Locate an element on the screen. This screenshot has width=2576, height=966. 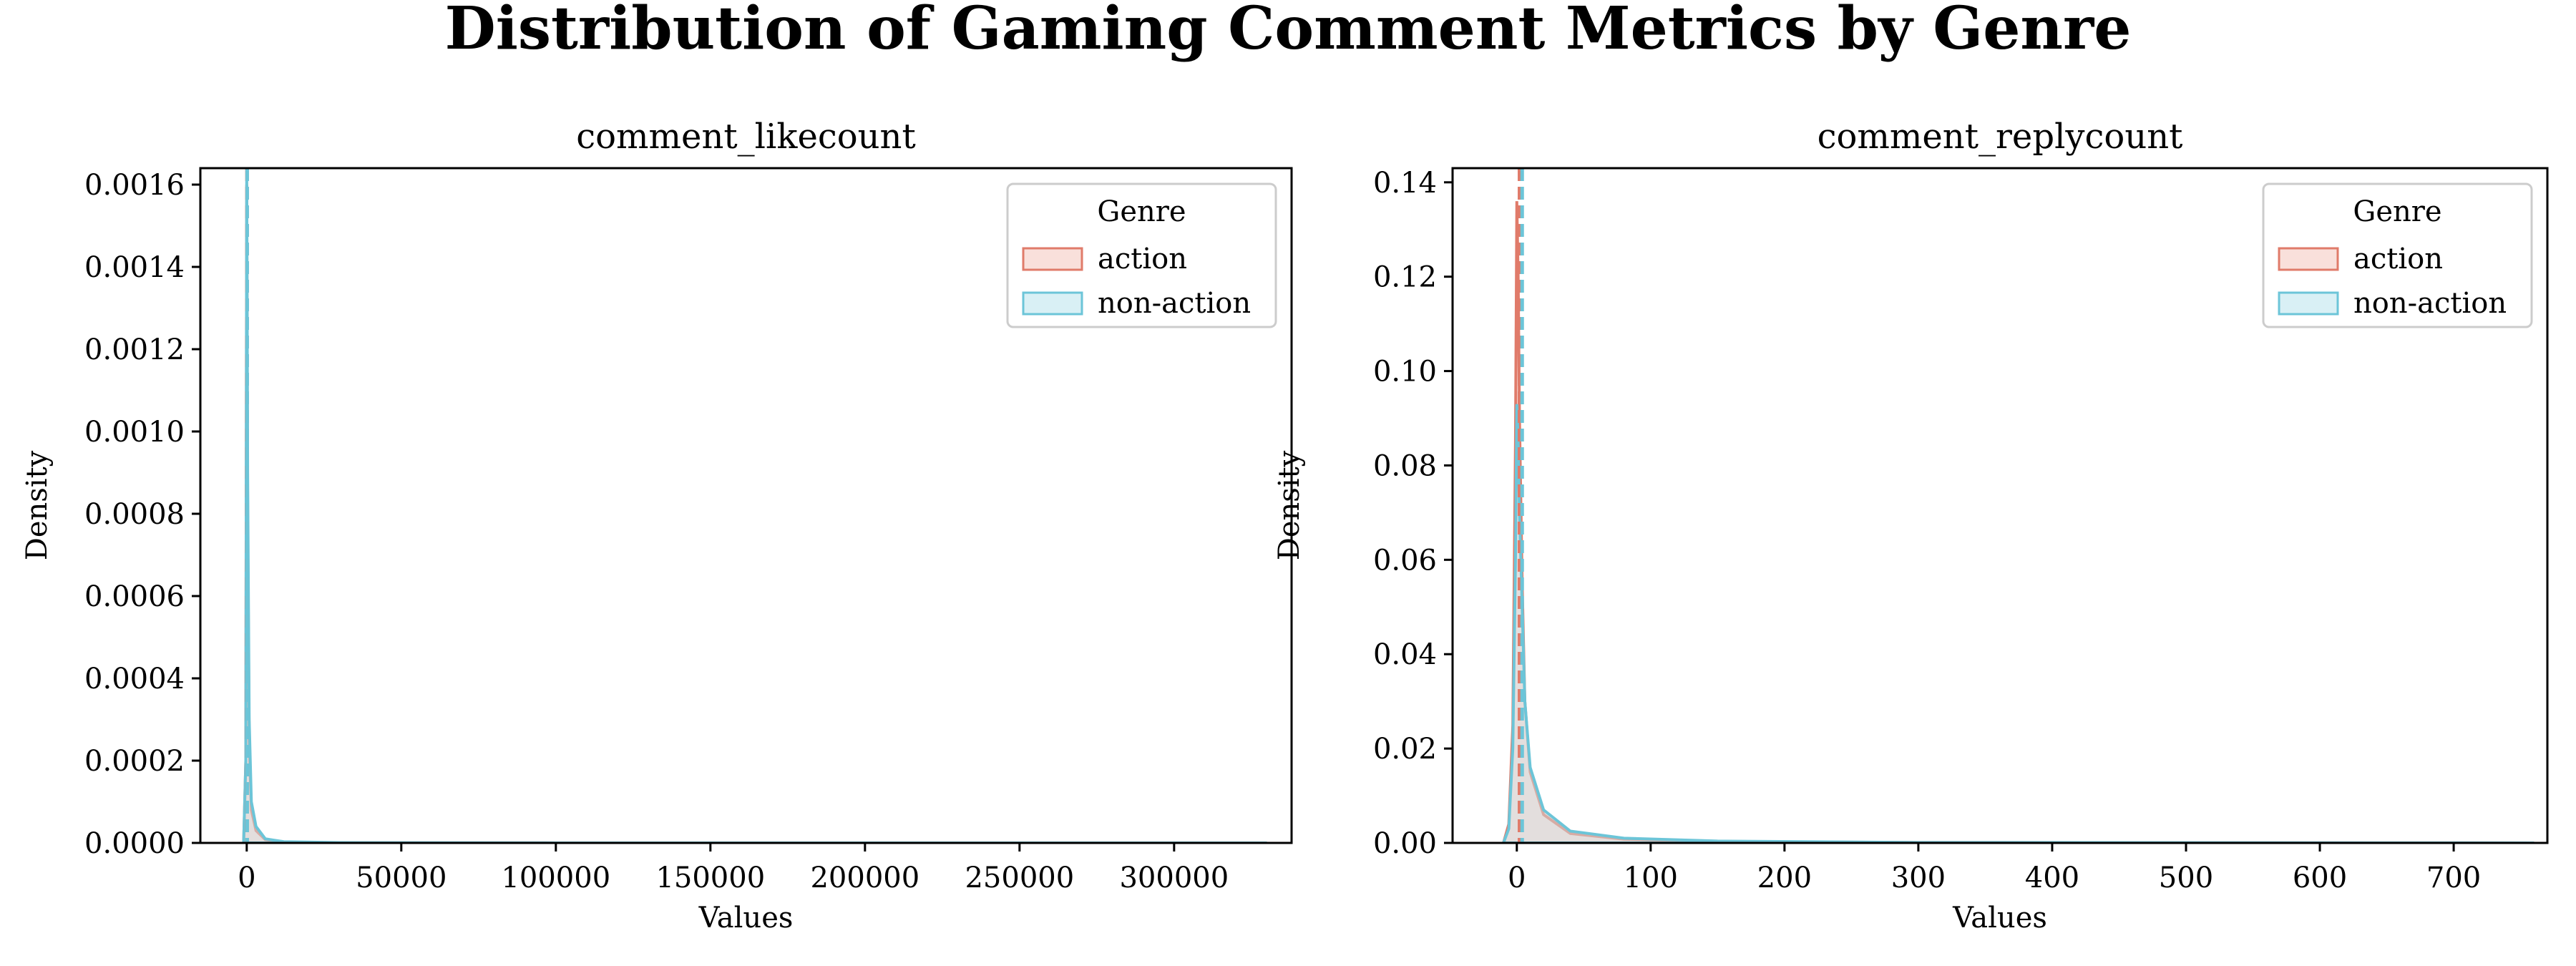
subplot-title: comment_replycount is located at coordinates (2000, 137).